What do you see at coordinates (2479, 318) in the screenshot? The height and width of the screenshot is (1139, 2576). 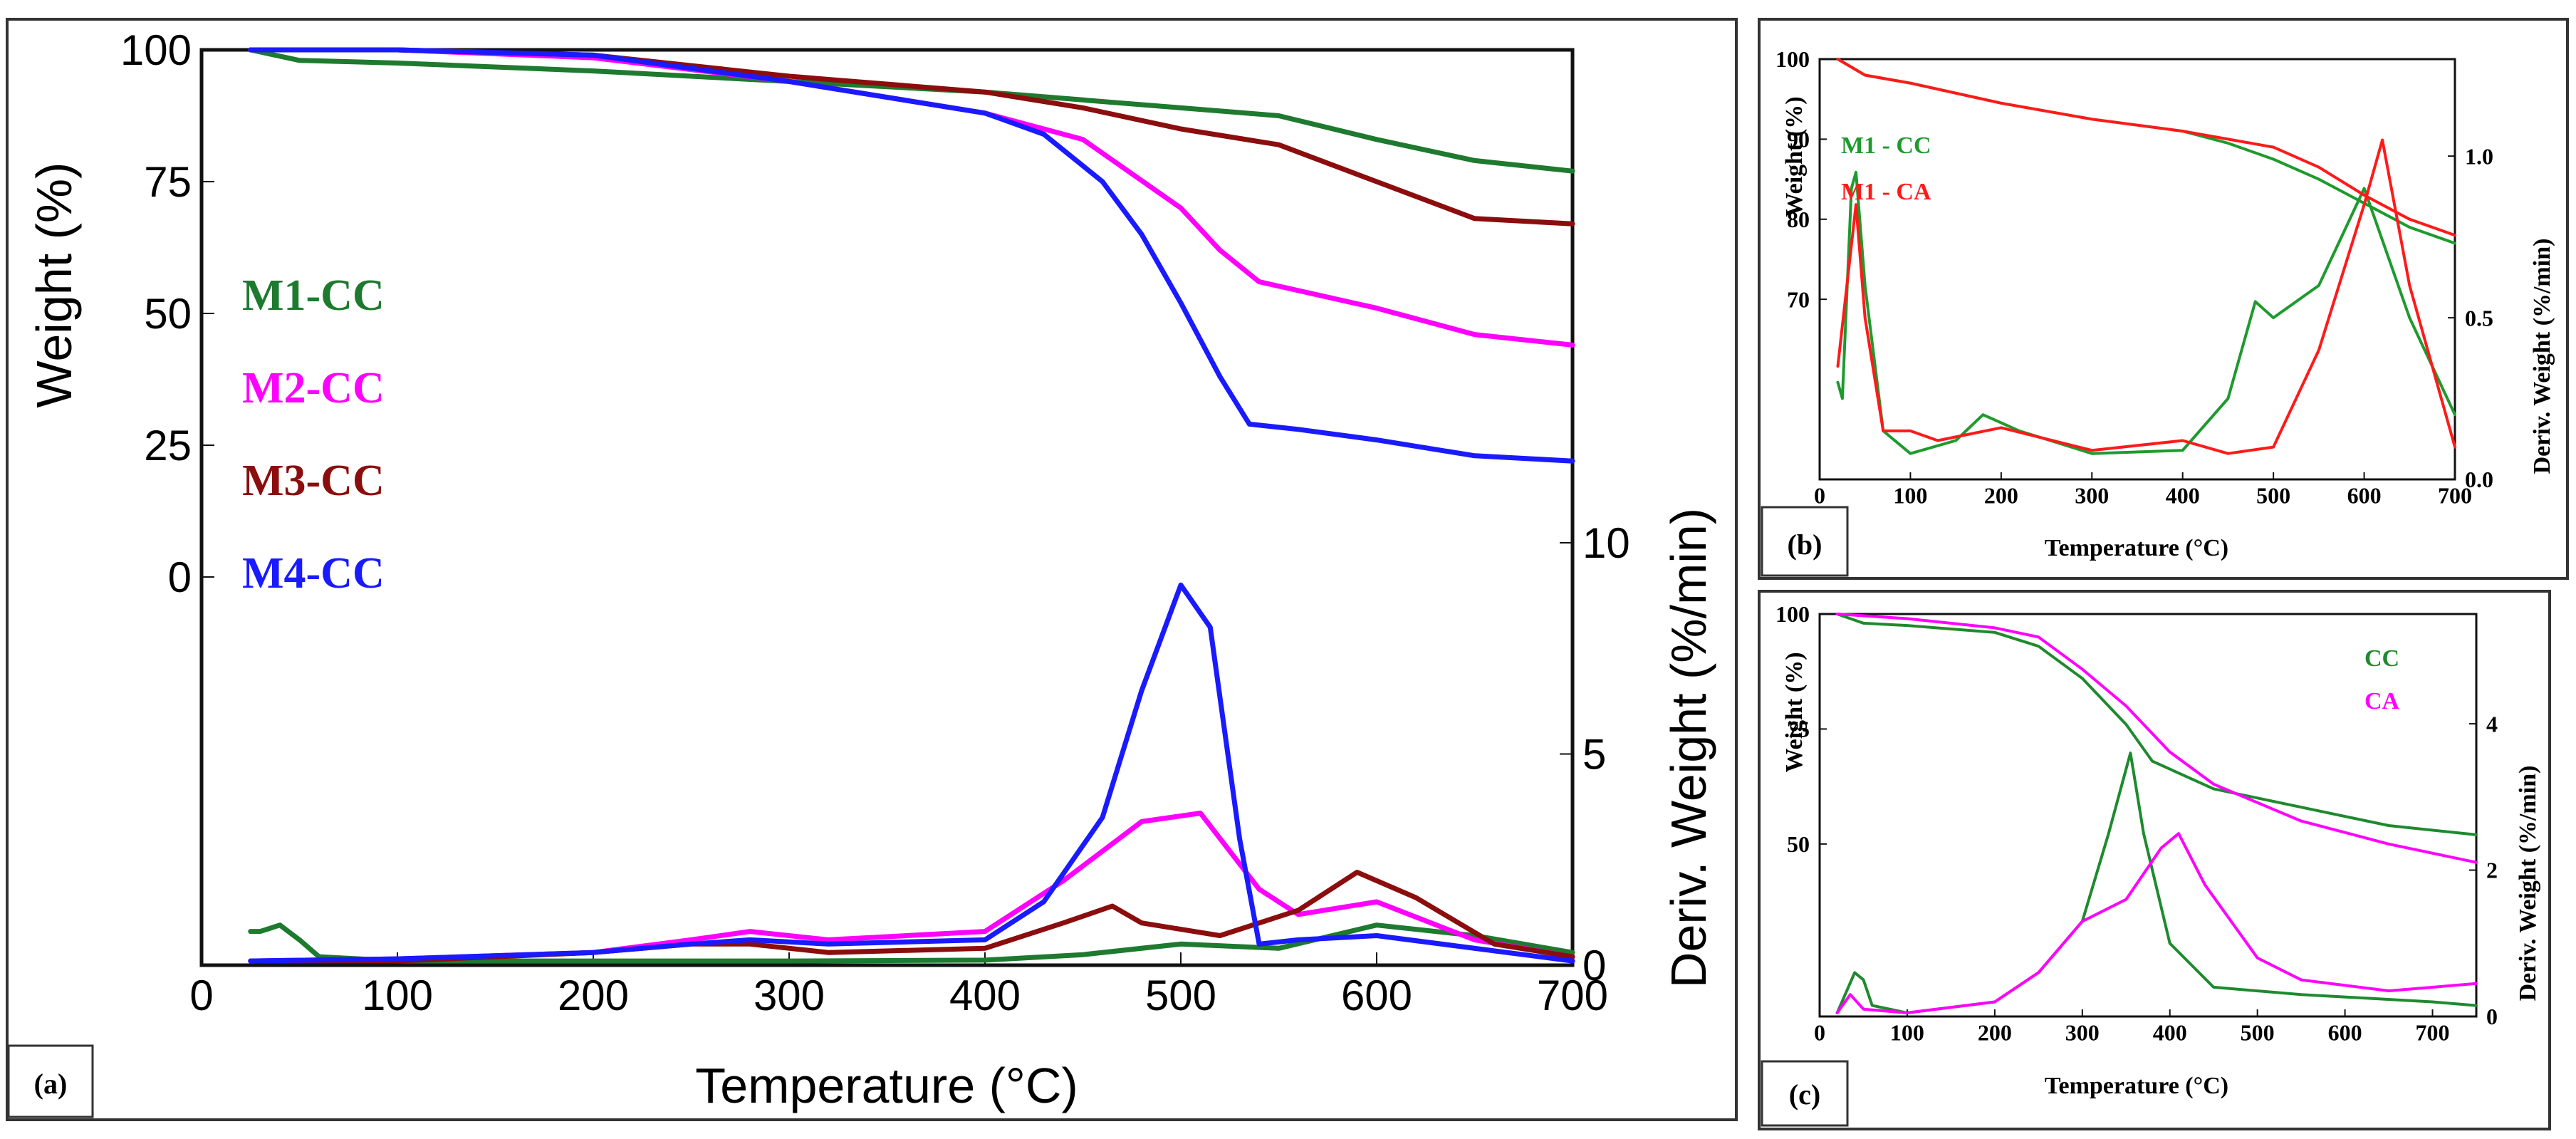 I see `y-tick-label-right: 0.5` at bounding box center [2479, 318].